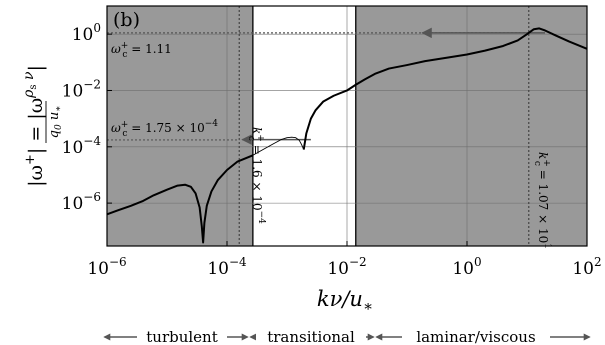 The height and width of the screenshot is (345, 605). What do you see at coordinates (345, 301) in the screenshot?
I see `x-axis-label: kν/u∗` at bounding box center [345, 301].